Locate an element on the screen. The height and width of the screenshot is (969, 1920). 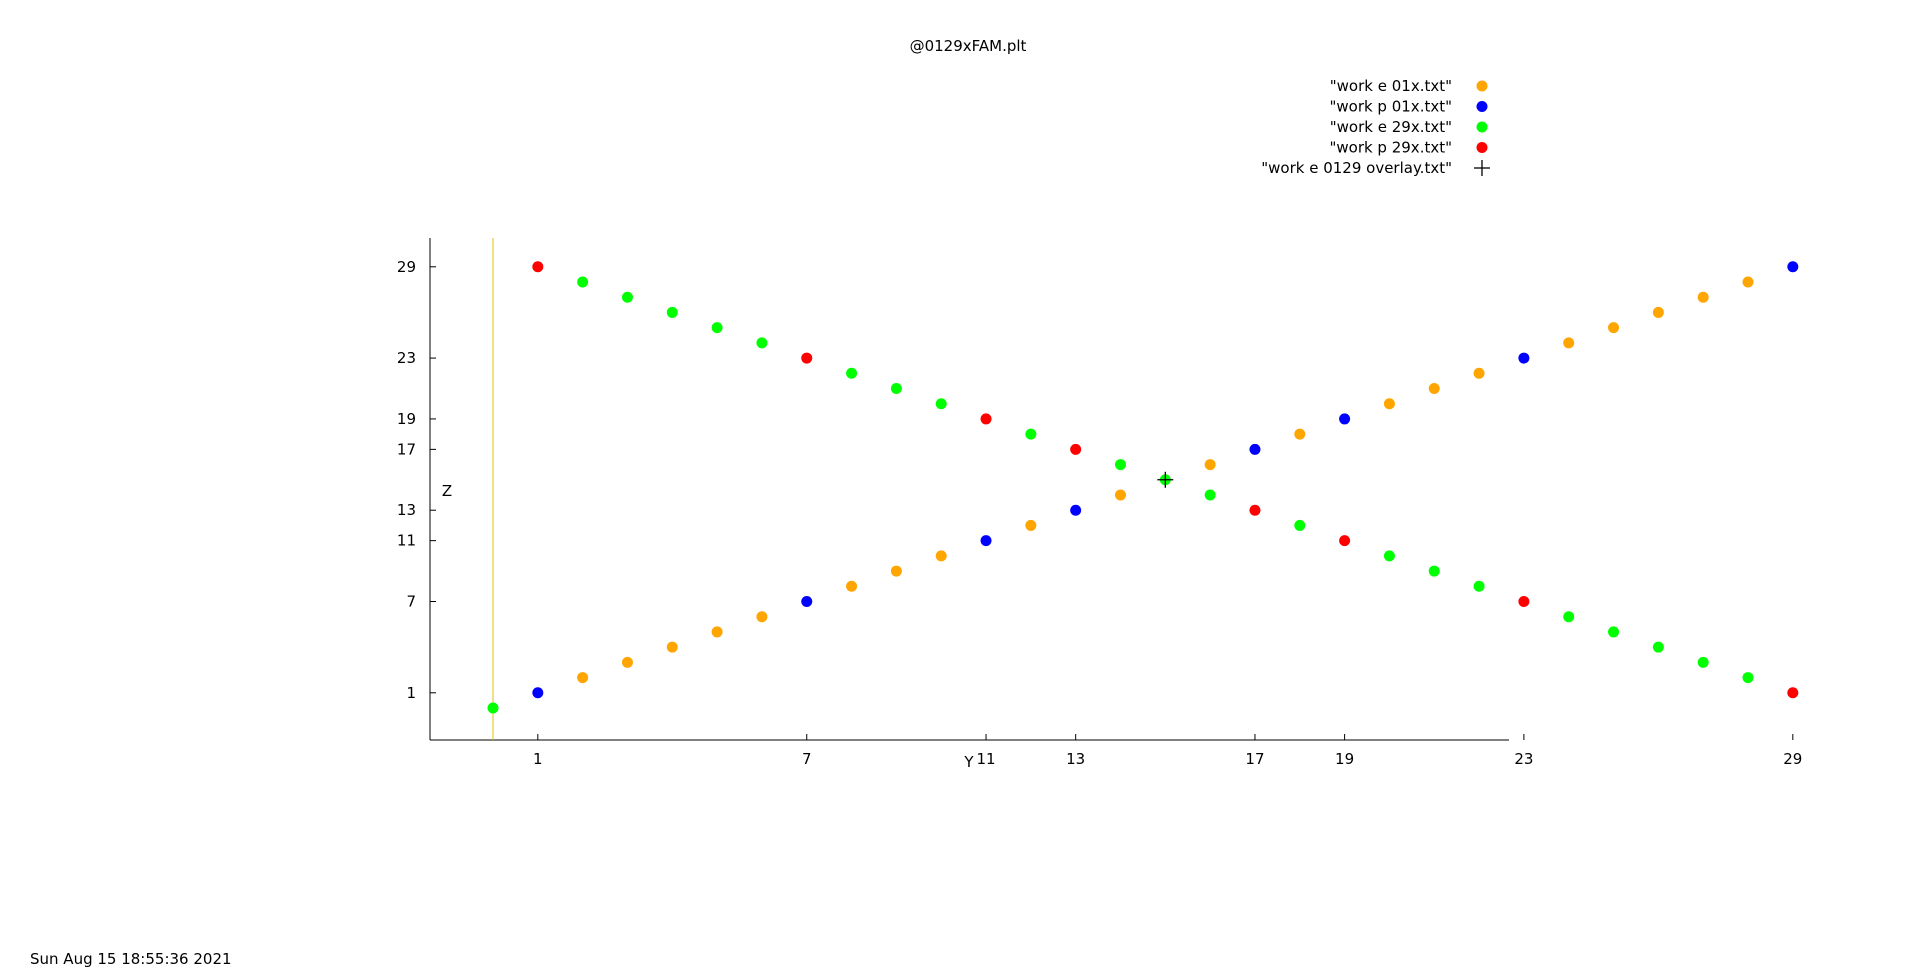
y-tick-label: 1 is located at coordinates (411, 693).